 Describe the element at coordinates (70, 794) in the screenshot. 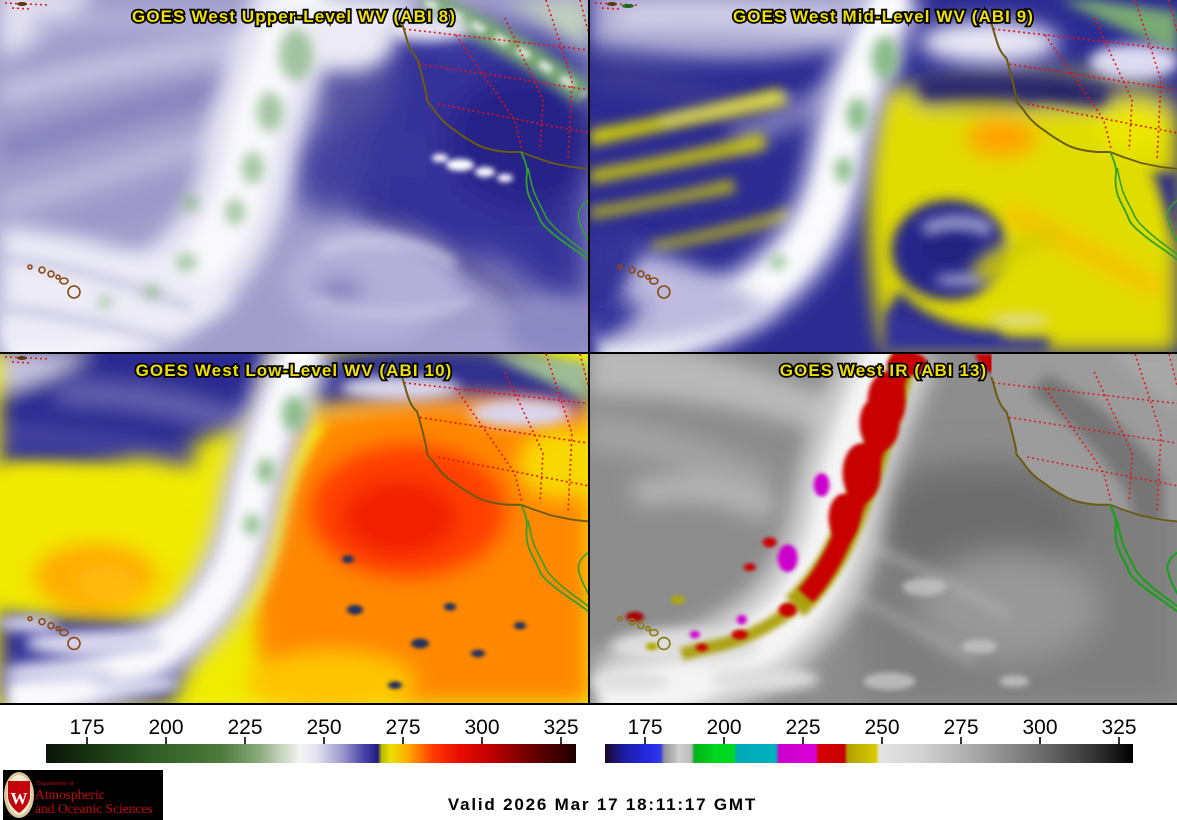

I see `svg-text: Atmospheric` at that location.